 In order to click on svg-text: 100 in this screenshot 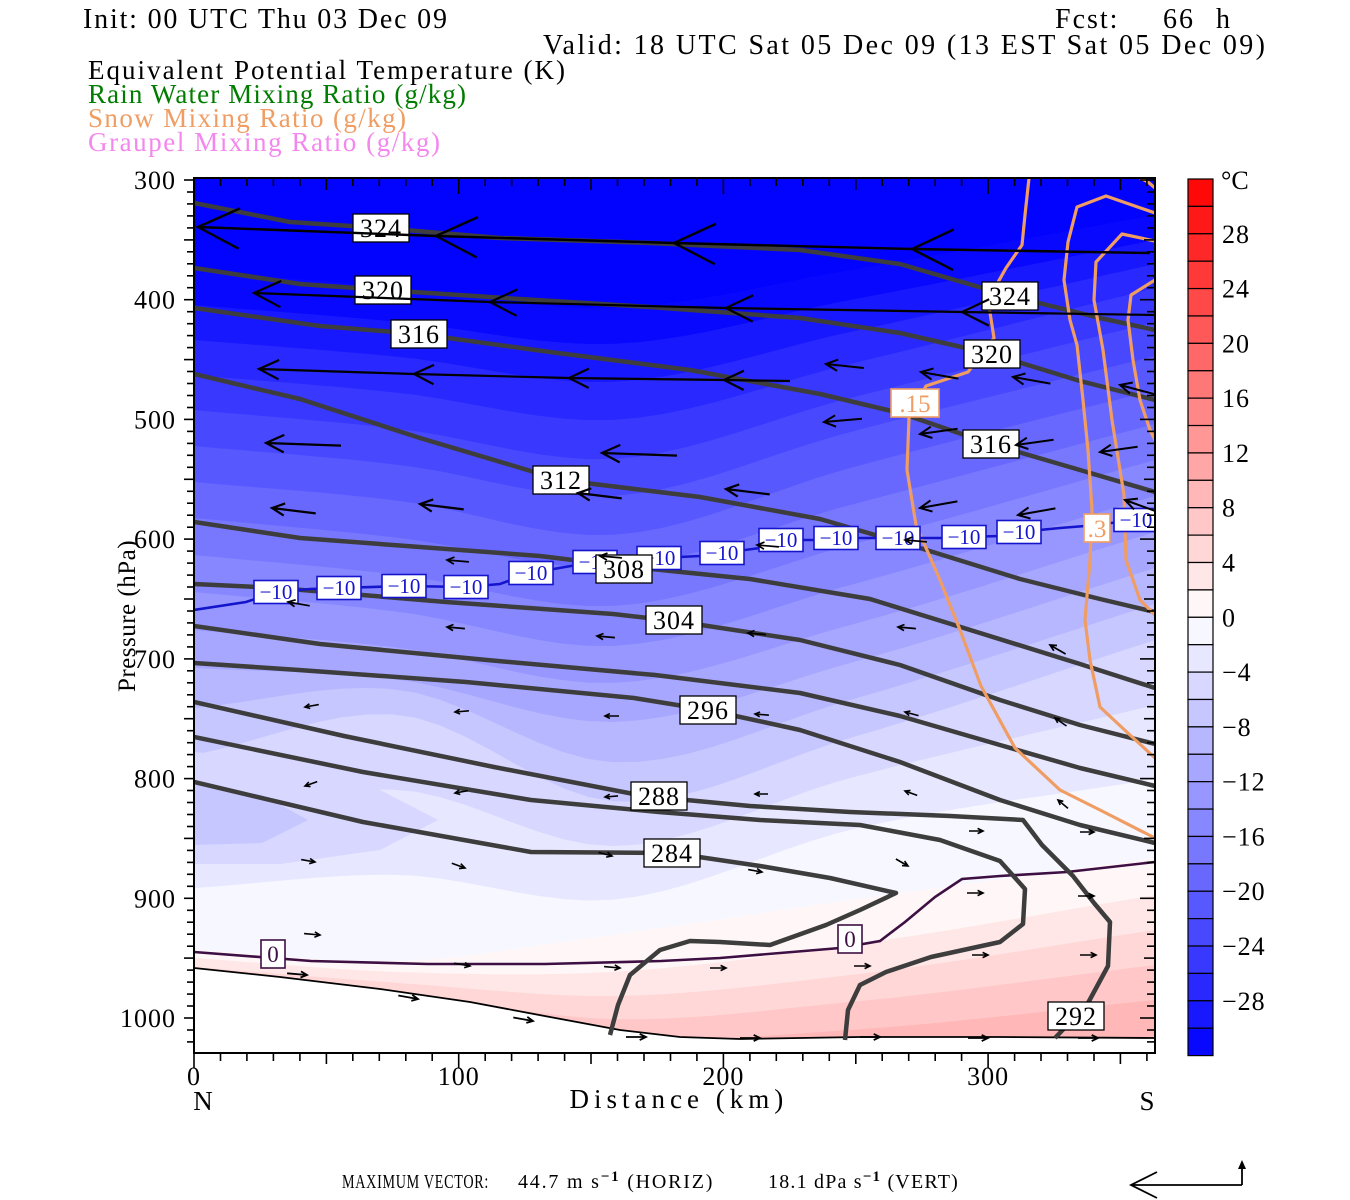, I will do `click(459, 1076)`.